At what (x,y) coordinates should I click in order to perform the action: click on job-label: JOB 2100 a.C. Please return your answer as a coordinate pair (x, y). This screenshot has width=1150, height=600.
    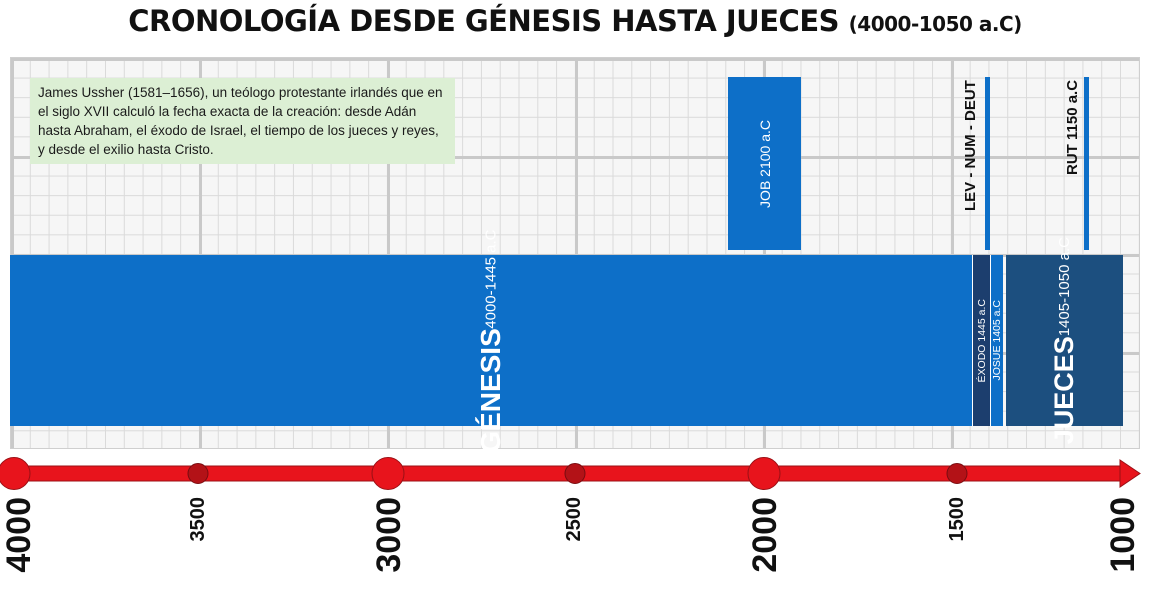
    Looking at the image, I should click on (764, 163).